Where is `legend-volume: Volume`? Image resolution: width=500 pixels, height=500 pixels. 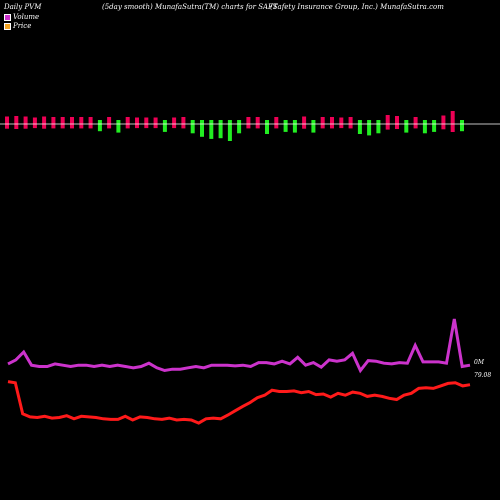 legend-volume: Volume is located at coordinates (21, 17).